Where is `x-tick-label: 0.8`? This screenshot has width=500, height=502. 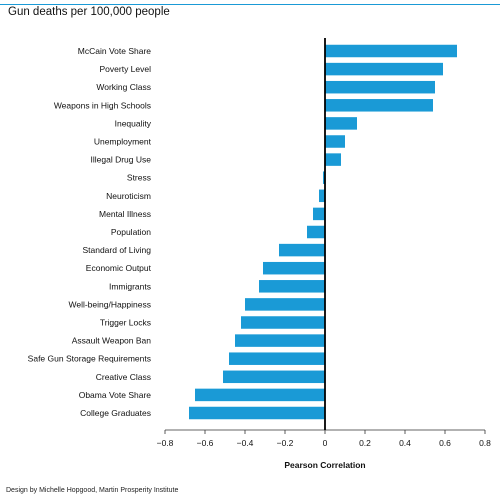 x-tick-label: 0.8 is located at coordinates (485, 443).